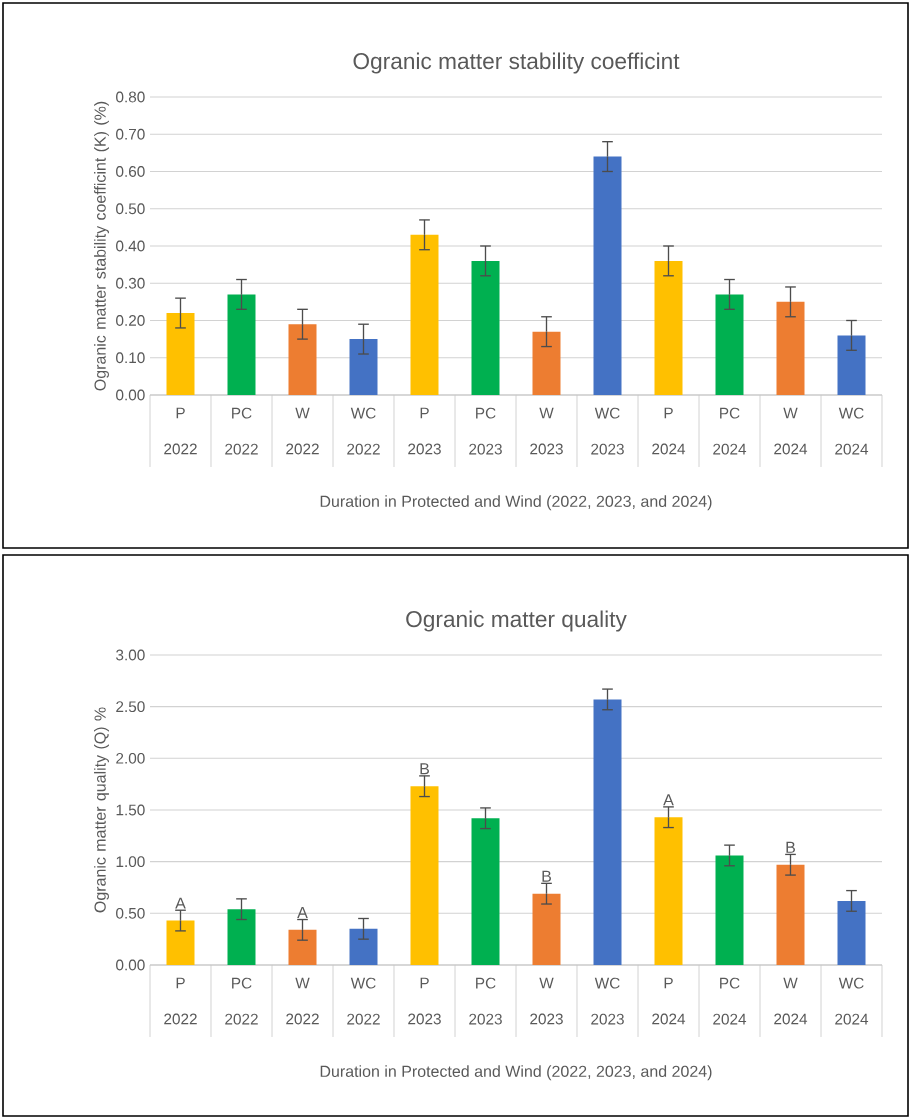 The height and width of the screenshot is (1119, 912). I want to click on y-tick-label: 0.60, so click(130, 171).